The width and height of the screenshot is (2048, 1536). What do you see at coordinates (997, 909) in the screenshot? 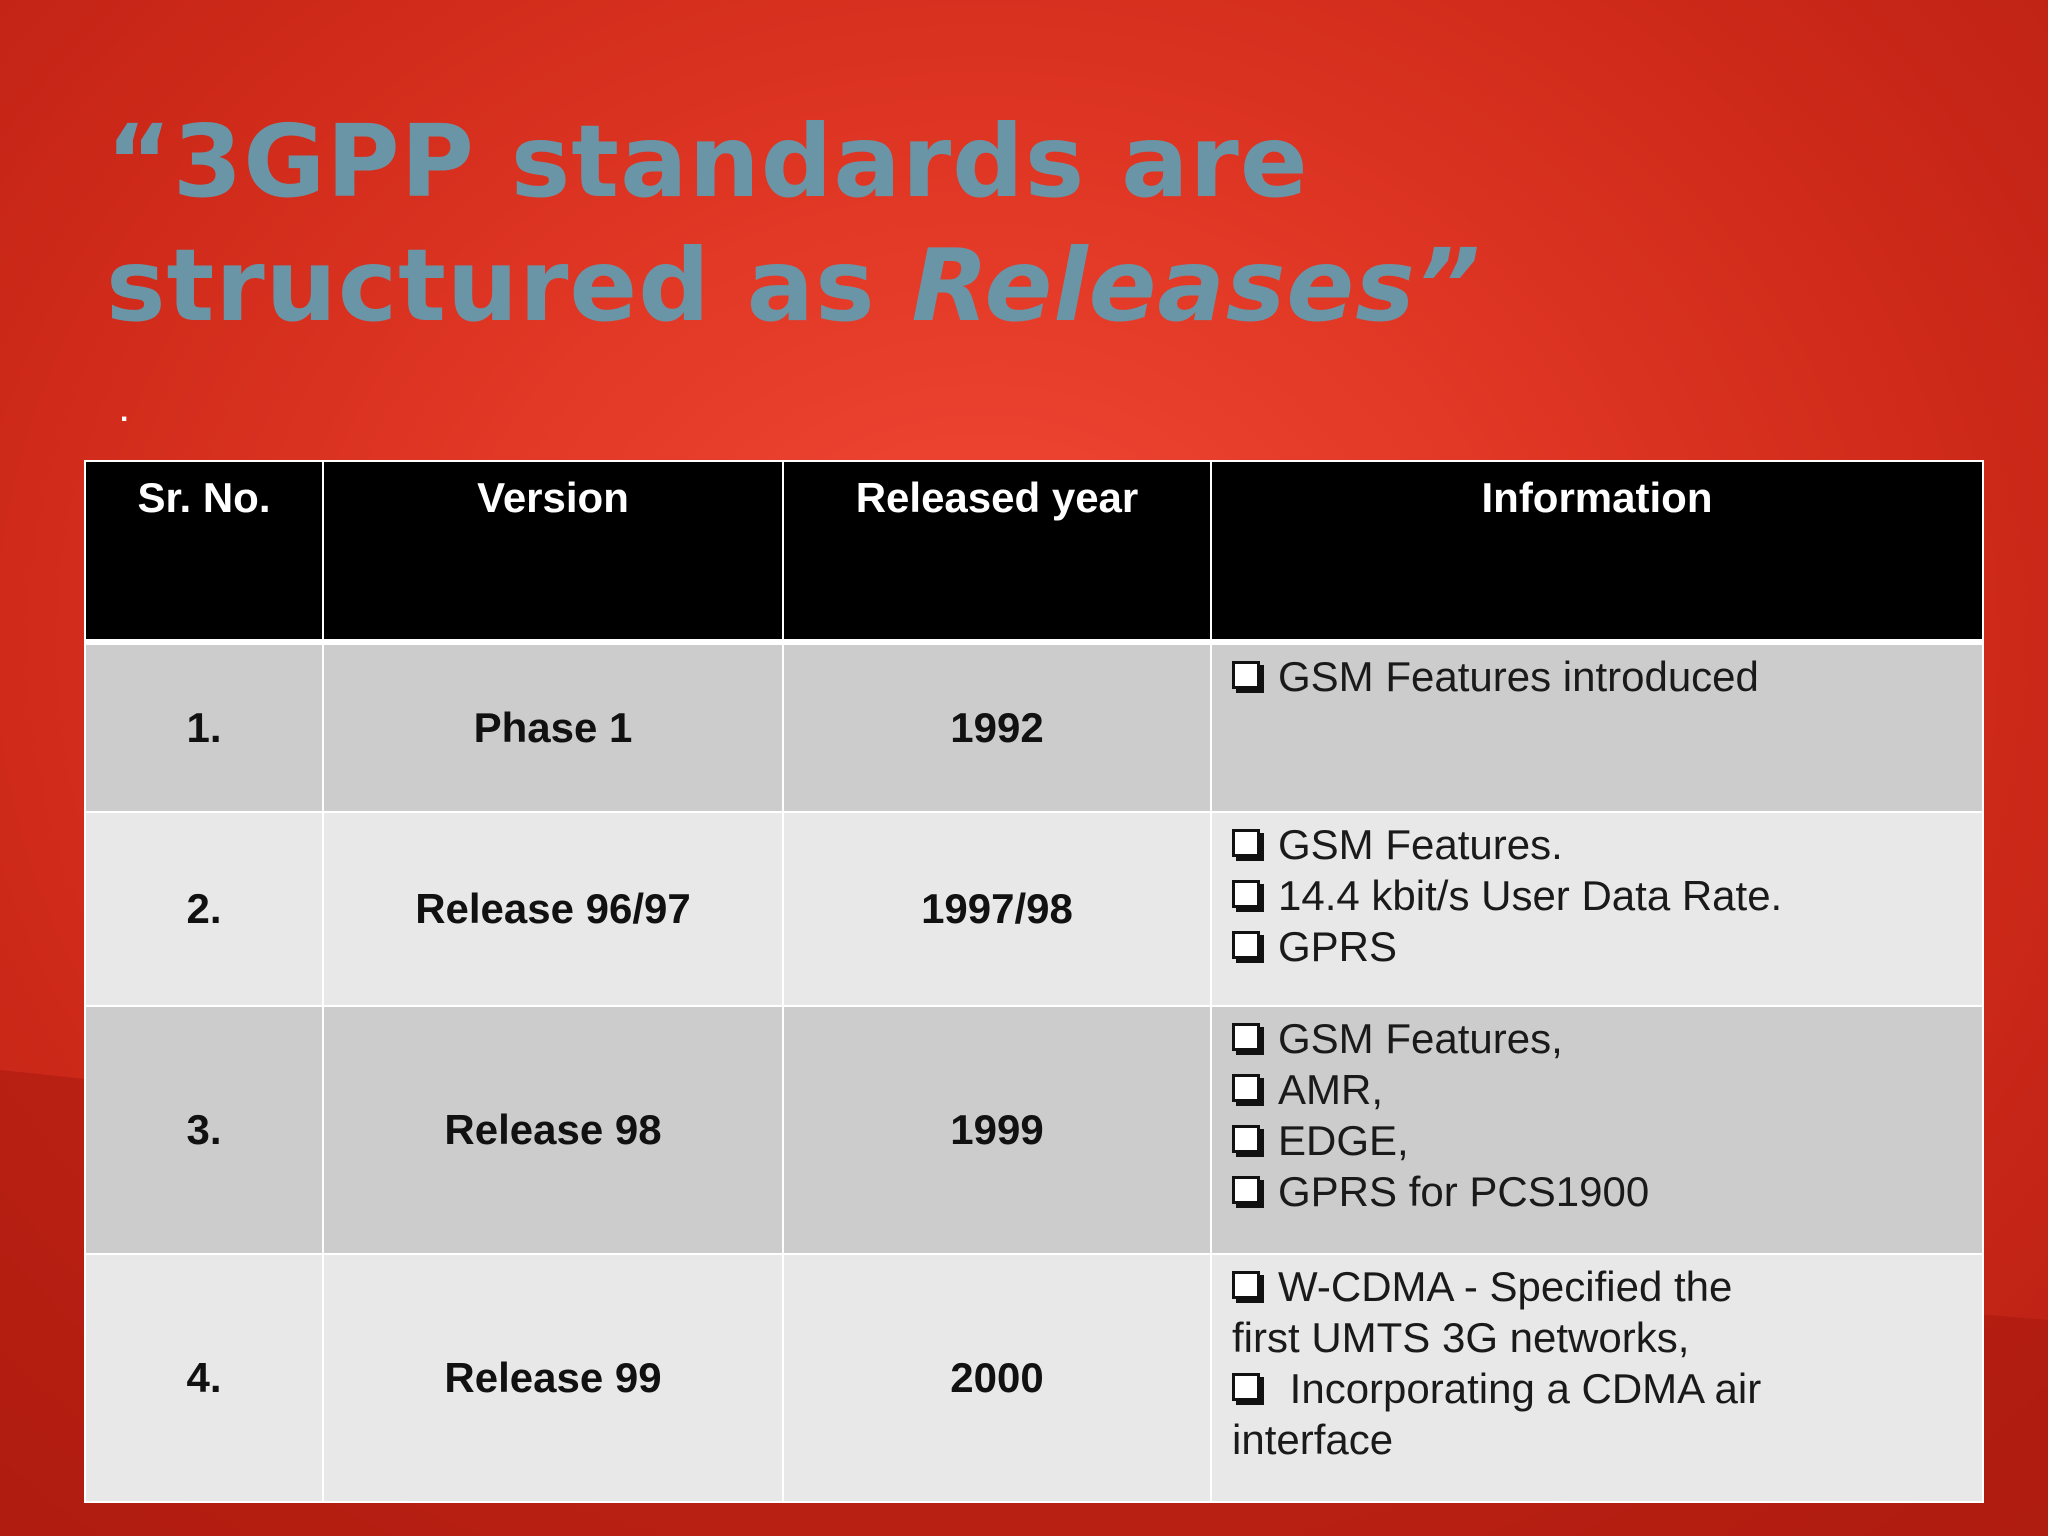
I see `cell-year: 1997/98` at bounding box center [997, 909].